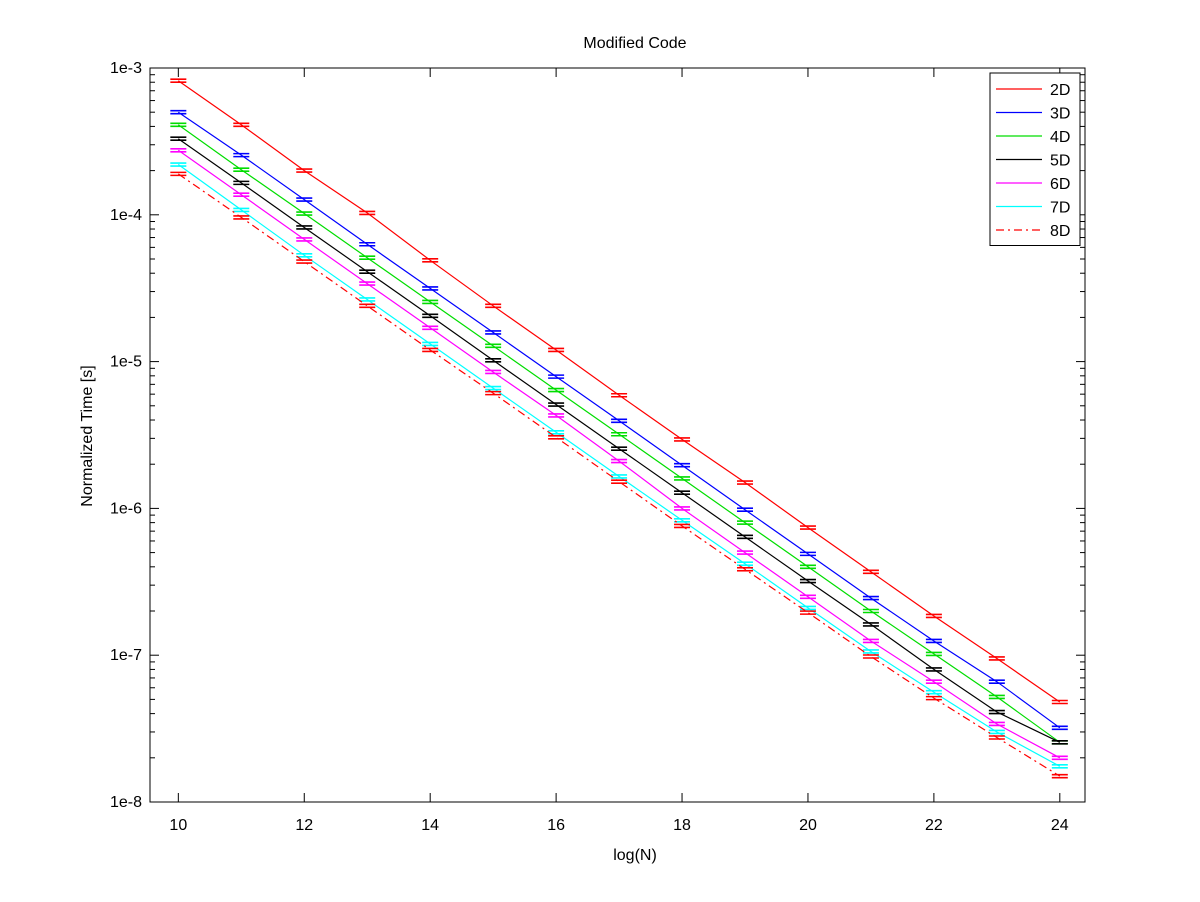 The height and width of the screenshot is (902, 1200). What do you see at coordinates (1060, 184) in the screenshot?
I see `legend-label-6D: 6D` at bounding box center [1060, 184].